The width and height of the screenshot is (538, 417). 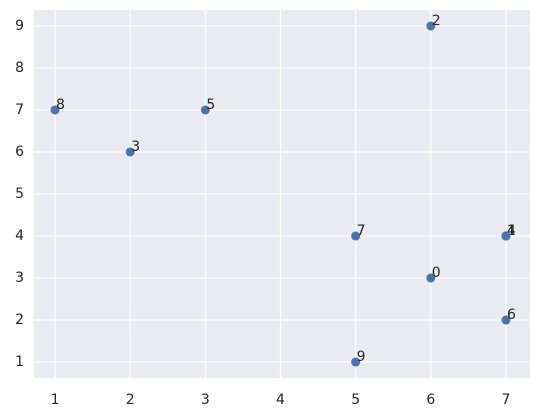 I want to click on point-label: 6, so click(x=511, y=315).